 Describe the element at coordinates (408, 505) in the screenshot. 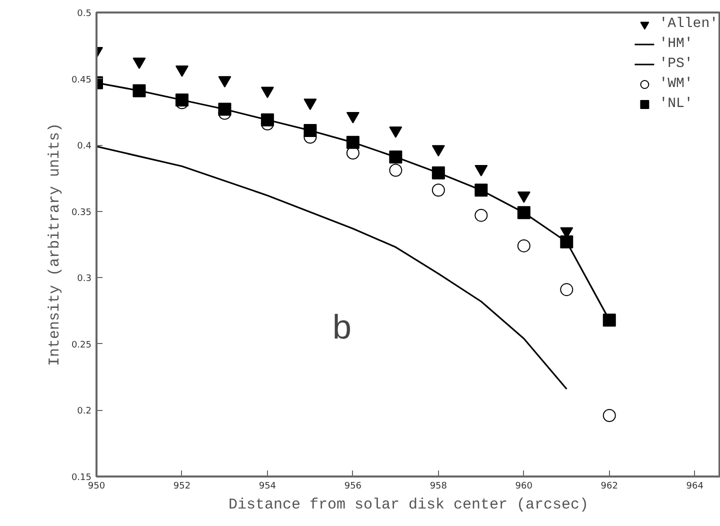

I see `x-axis-title: Distance from solar disk center (arcsec)` at that location.